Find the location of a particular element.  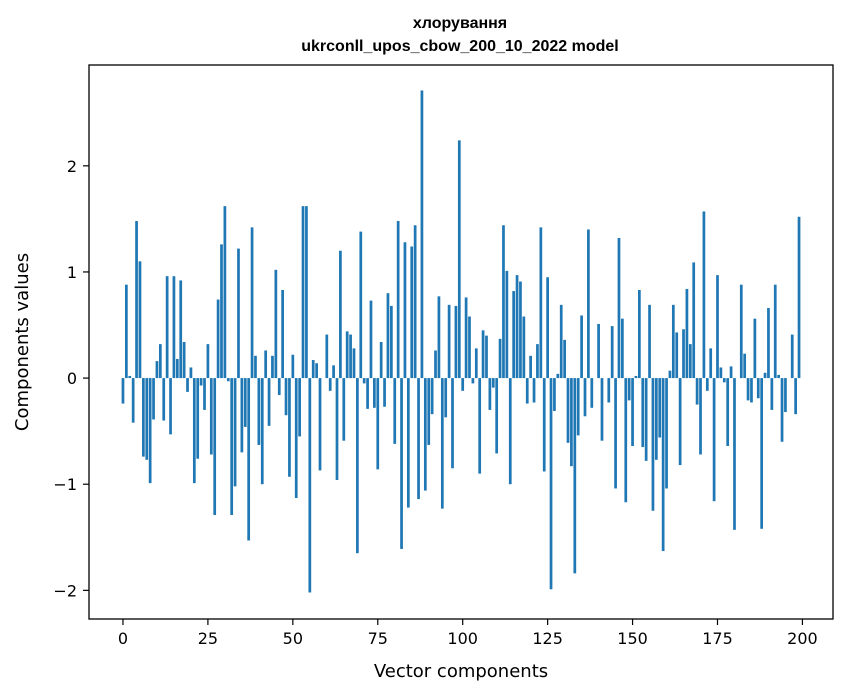

x-ticks-group: 0 25 50 75 100 125 150 175 200 is located at coordinates (468, 633).